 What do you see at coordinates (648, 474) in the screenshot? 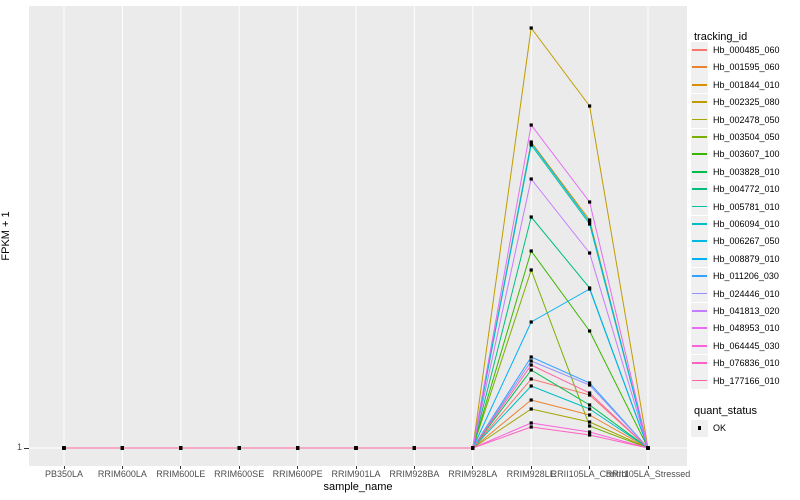
I see `x-tick-label-RRII105LA_Stressed: RRII105LA_Stressed` at bounding box center [648, 474].